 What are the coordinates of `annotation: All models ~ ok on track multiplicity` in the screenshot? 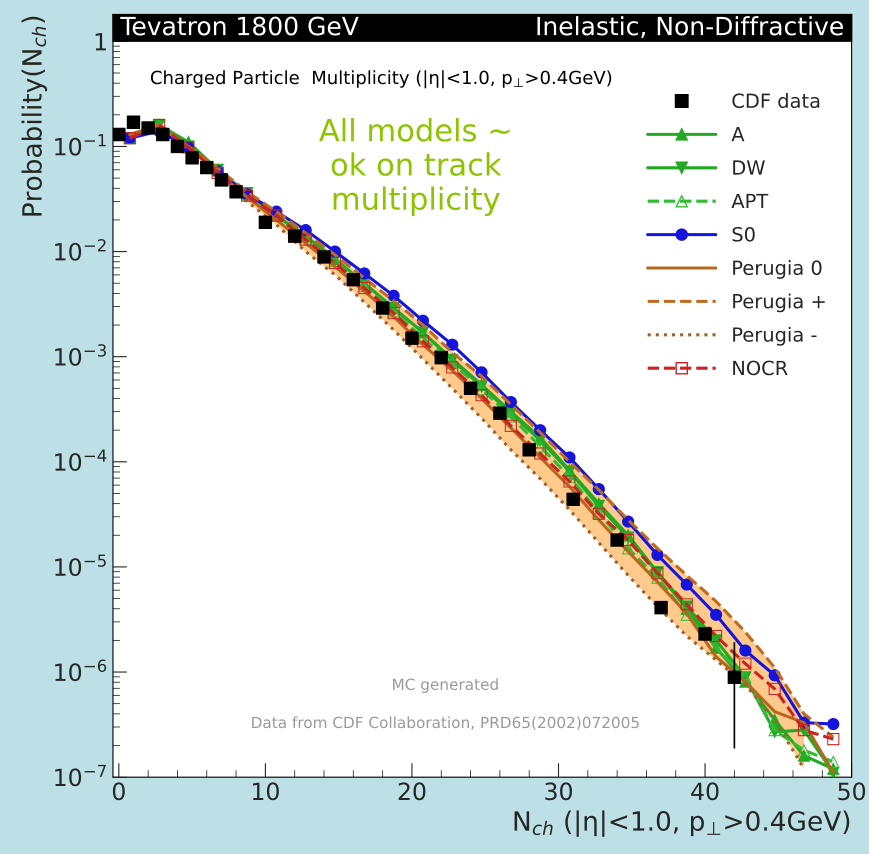 It's located at (414, 167).